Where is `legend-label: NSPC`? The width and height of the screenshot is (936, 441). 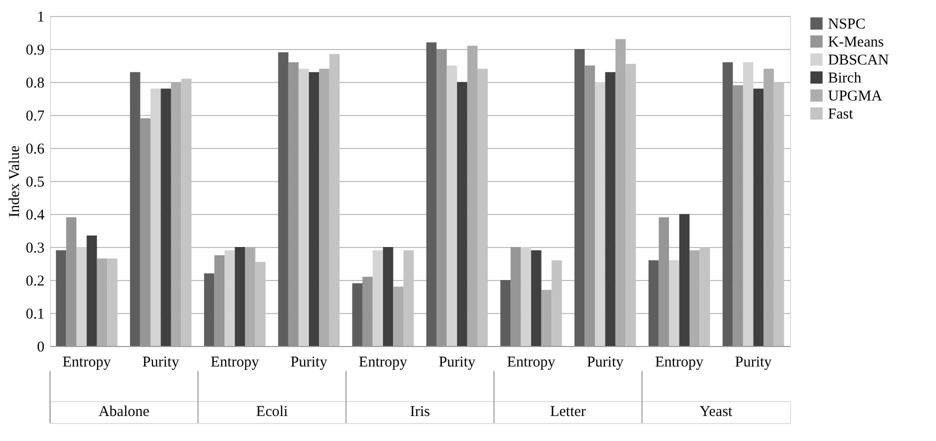
legend-label: NSPC is located at coordinates (847, 24).